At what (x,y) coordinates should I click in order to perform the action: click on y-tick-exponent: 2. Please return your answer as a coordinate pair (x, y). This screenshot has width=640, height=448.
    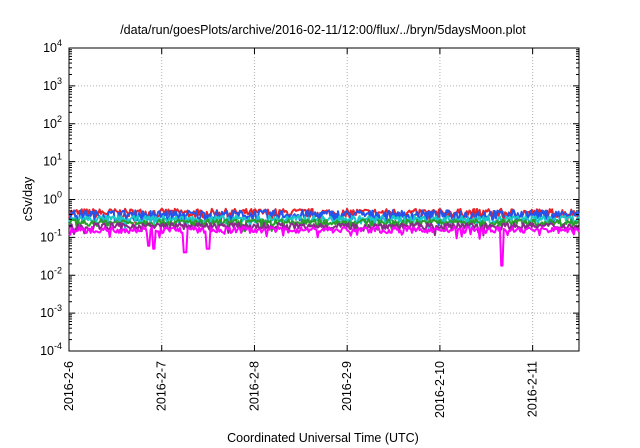
    Looking at the image, I should click on (59, 119).